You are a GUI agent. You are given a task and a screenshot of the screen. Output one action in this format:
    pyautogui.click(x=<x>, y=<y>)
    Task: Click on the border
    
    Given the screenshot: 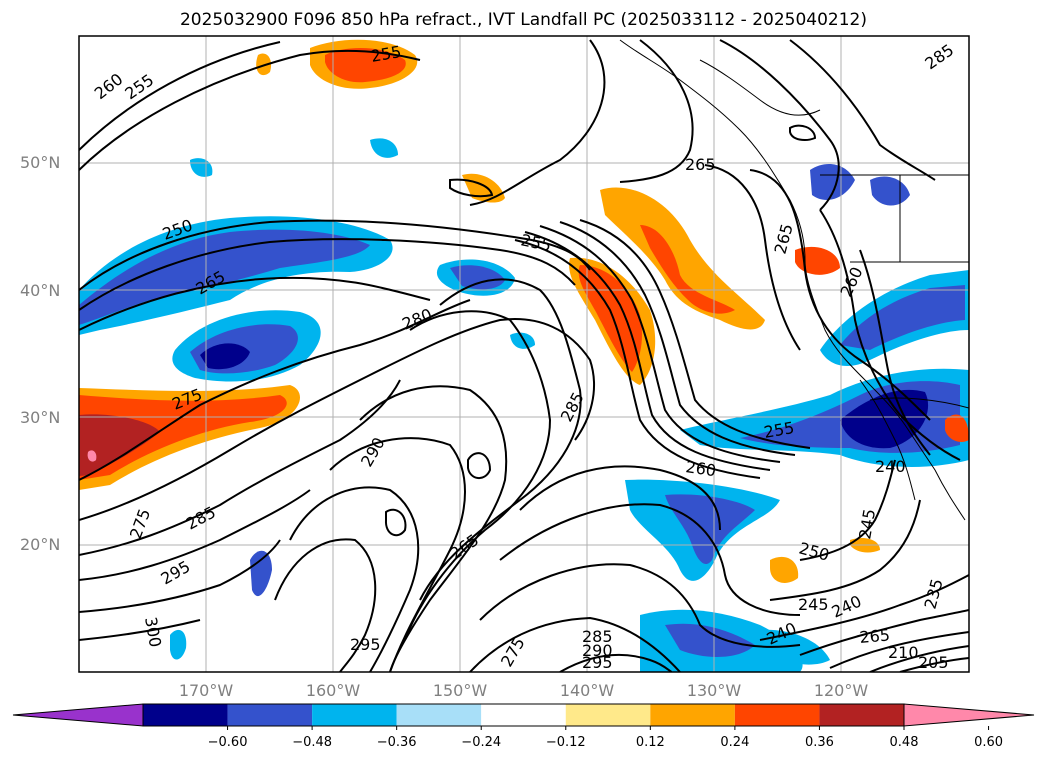 What is the action you would take?
    pyautogui.click(x=919, y=403)
    